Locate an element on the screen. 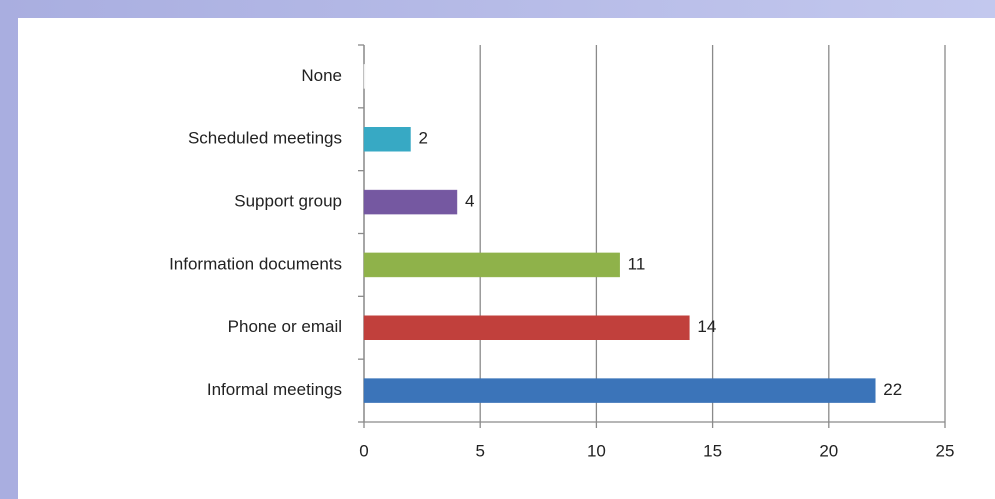 The width and height of the screenshot is (995, 499). x-tick-label: 5 is located at coordinates (479, 450).